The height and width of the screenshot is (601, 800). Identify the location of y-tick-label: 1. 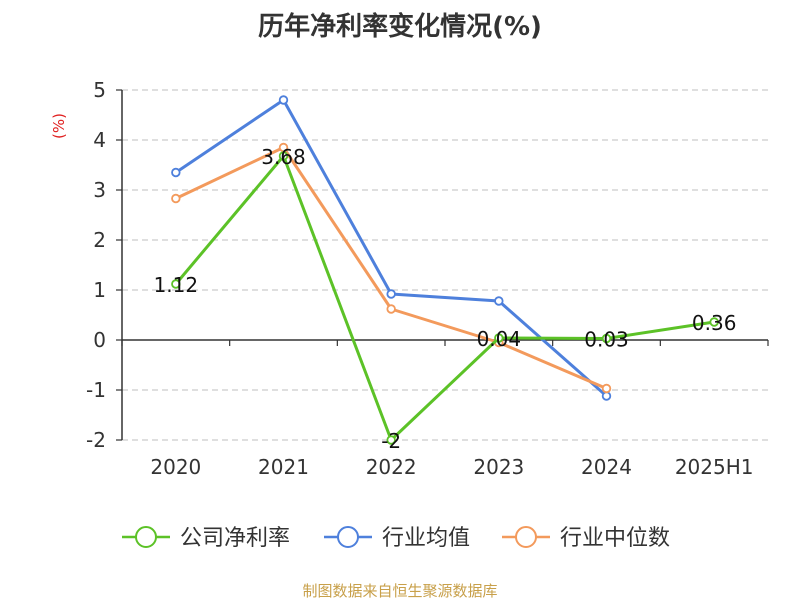
(99, 290).